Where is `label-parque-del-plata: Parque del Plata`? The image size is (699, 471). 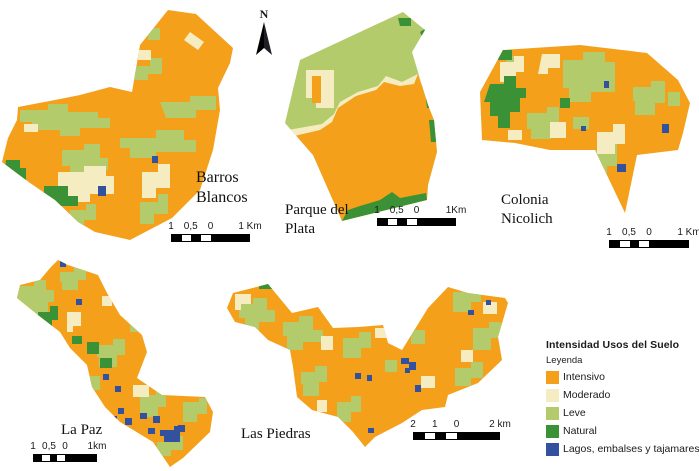
label-parque-del-plata: Parque del Plata is located at coordinates (317, 219).